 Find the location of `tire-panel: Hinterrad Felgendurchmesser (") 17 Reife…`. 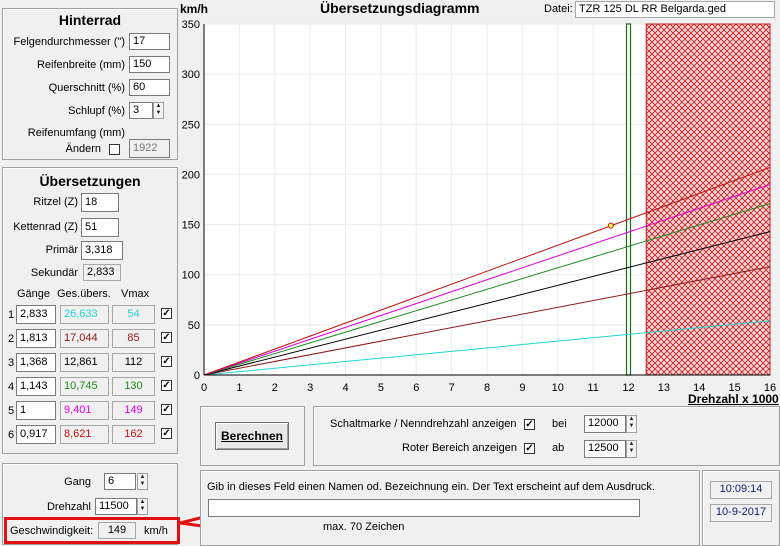

tire-panel: Hinterrad Felgendurchmesser (") 17 Reife… is located at coordinates (90, 84).